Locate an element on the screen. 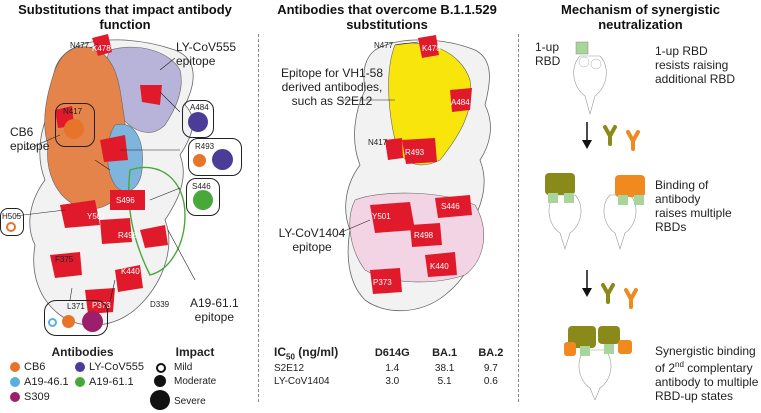 This screenshot has height=413, width=761. ic50-header-text: IC is located at coordinates (280, 352).